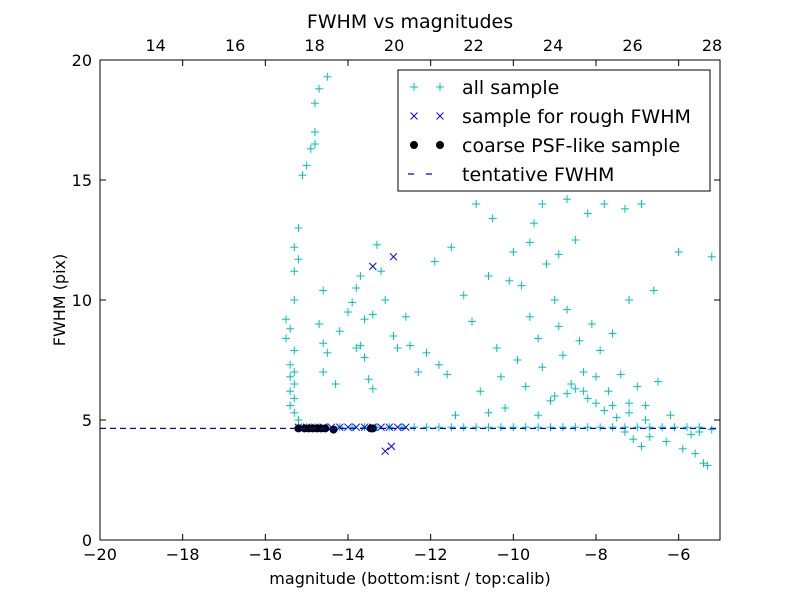 The height and width of the screenshot is (600, 800). Describe the element at coordinates (59, 300) in the screenshot. I see `y-axis-title: FWHM (pix)` at that location.